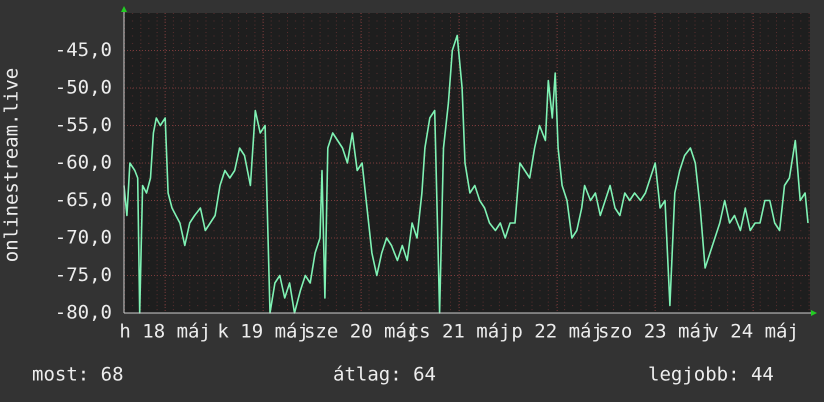 Image resolution: width=824 pixels, height=402 pixels. Describe the element at coordinates (263, 332) in the screenshot. I see `x-tick-label: k 19 máj` at that location.